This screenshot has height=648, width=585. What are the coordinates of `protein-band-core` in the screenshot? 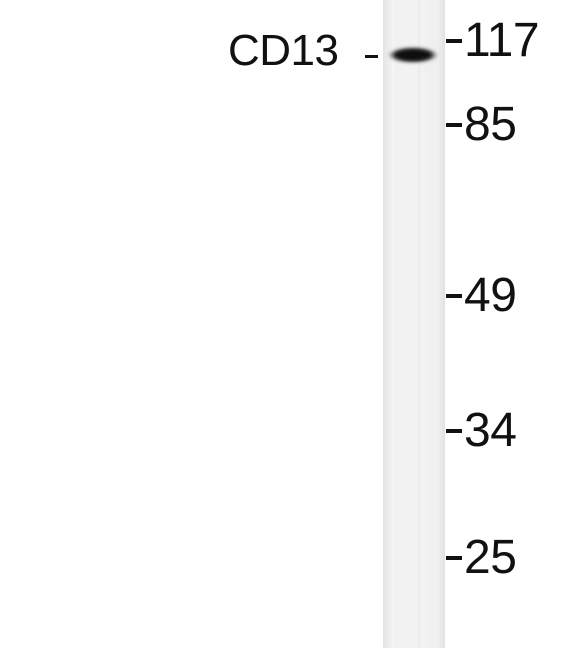 It's located at (413, 55).